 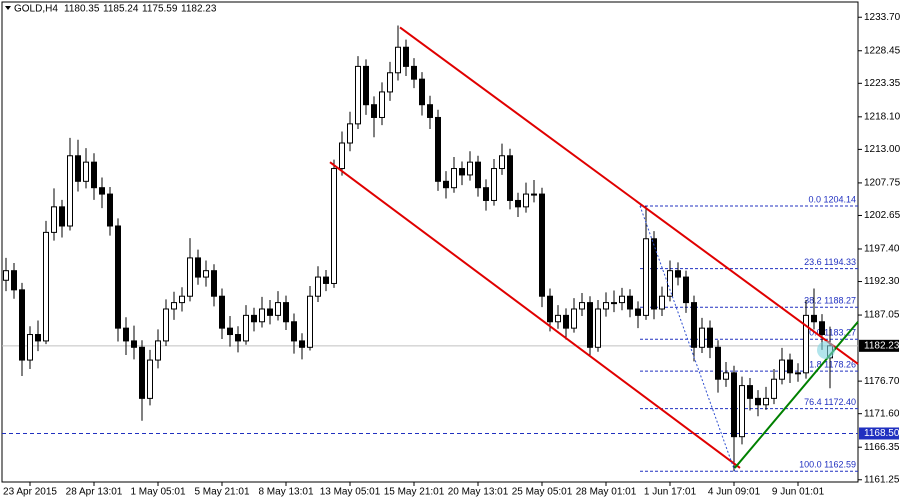 I want to click on price-label: 1182.23, so click(x=882, y=345).